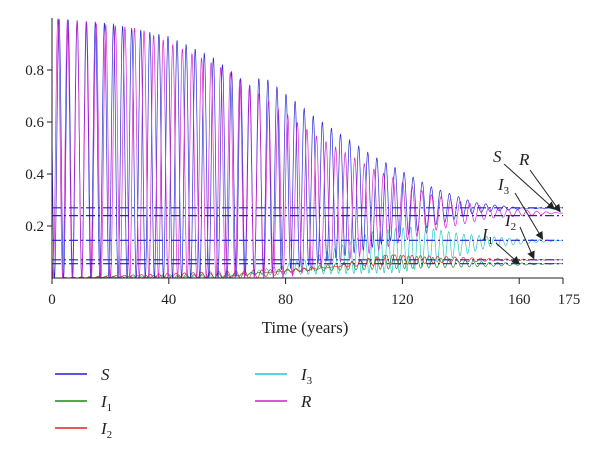 The image size is (600, 460). Describe the element at coordinates (34, 123) in the screenshot. I see `y-tick-label-0.6: 0.6` at that location.